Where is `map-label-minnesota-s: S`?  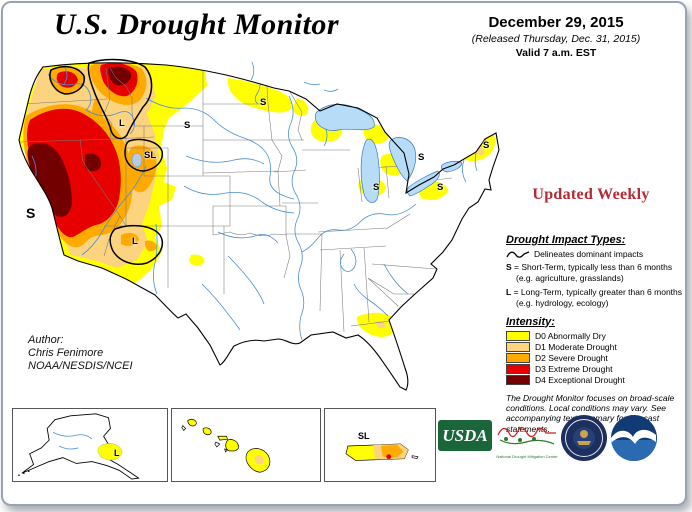
map-label-minnesota-s: S is located at coordinates (263, 102).